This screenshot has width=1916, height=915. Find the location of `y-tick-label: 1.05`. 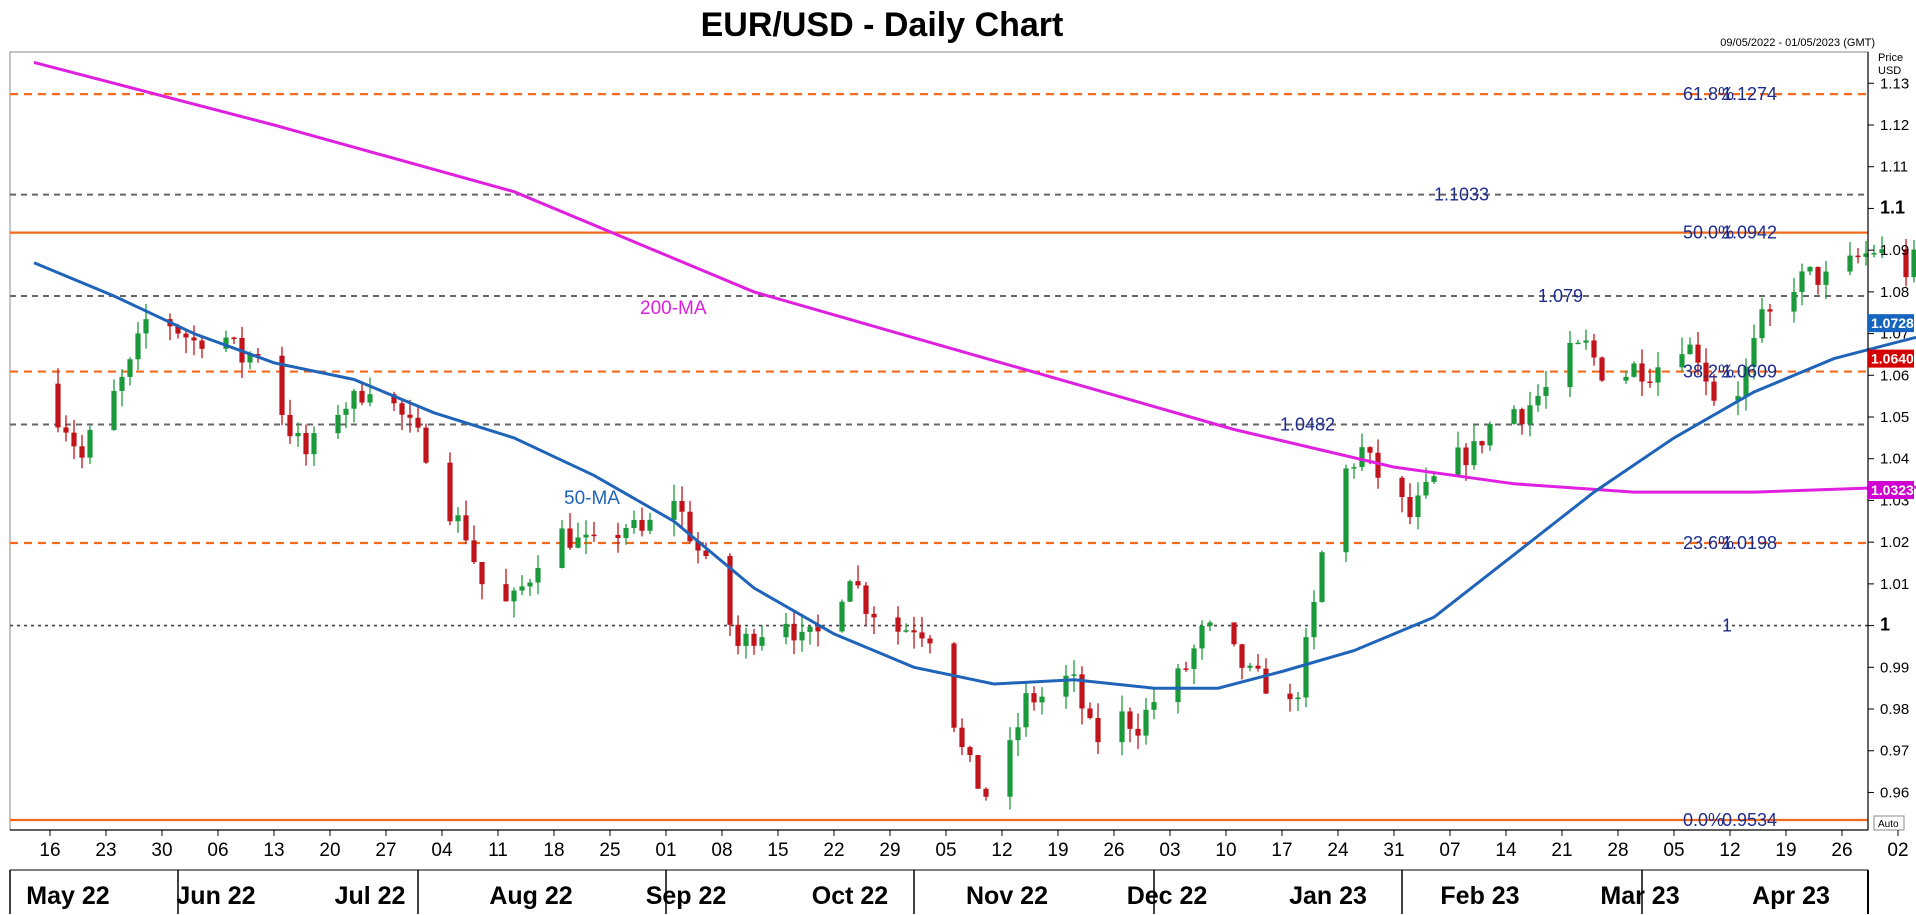

y-tick-label: 1.05 is located at coordinates (1894, 417).